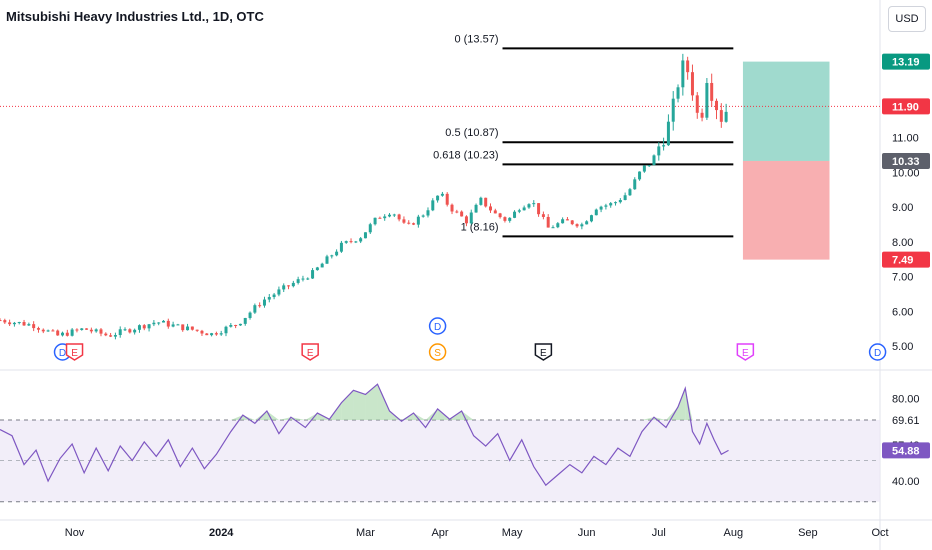 This screenshot has height=550, width=932. Describe the element at coordinates (74, 353) in the screenshot. I see `event-letter: E` at that location.